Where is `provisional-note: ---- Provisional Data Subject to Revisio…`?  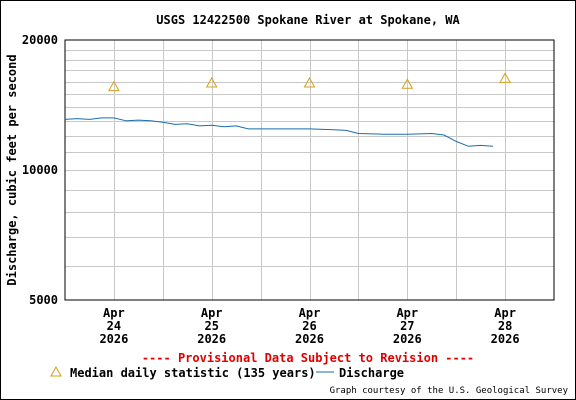 provisional-note: ---- Provisional Data Subject to Revisio… is located at coordinates (308, 358).